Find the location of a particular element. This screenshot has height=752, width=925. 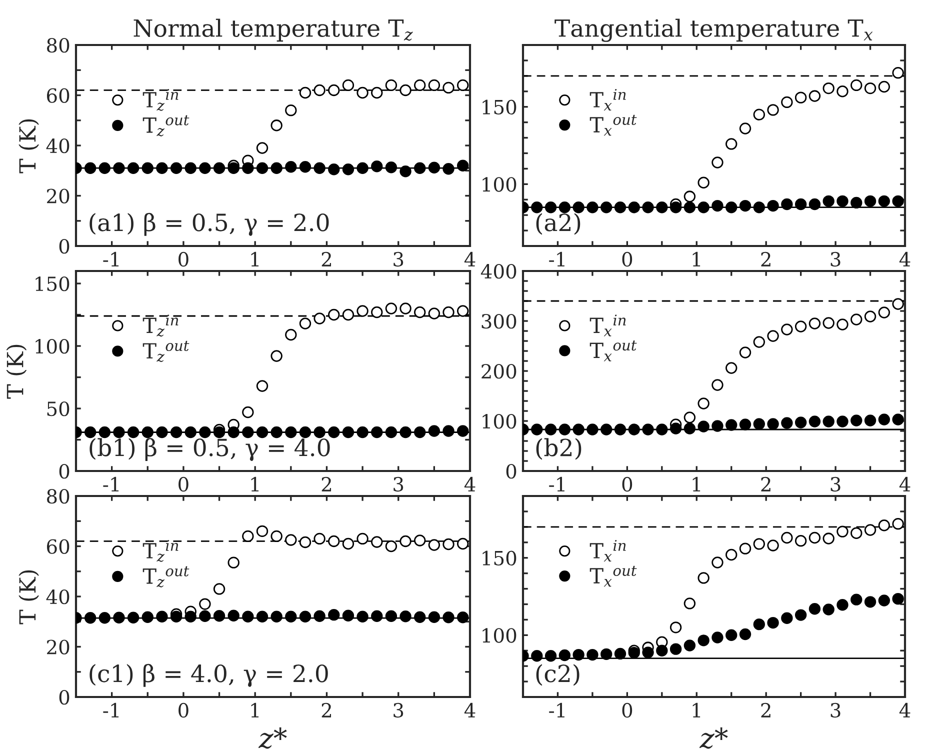

x-axis-title: z* is located at coordinates (713, 738).